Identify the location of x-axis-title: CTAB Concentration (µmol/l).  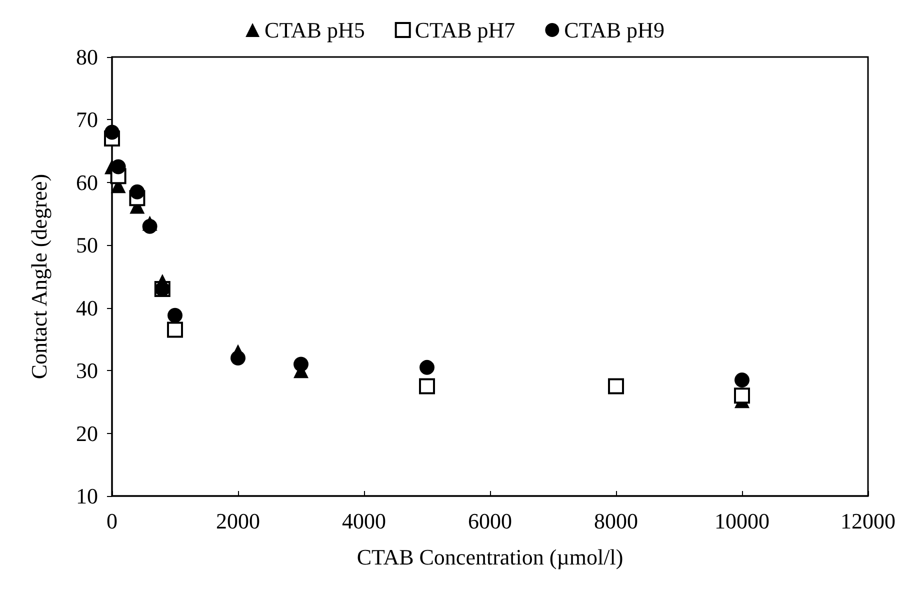
(490, 557).